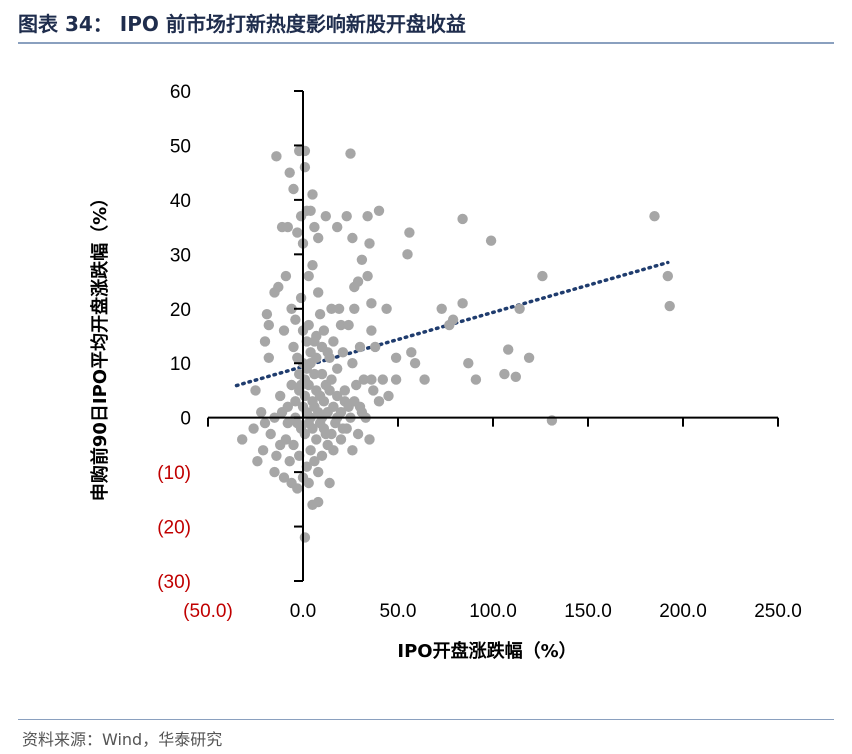 Image resolution: width=852 pixels, height=754 pixels. I want to click on x-tick-label: 200.0, so click(683, 611).